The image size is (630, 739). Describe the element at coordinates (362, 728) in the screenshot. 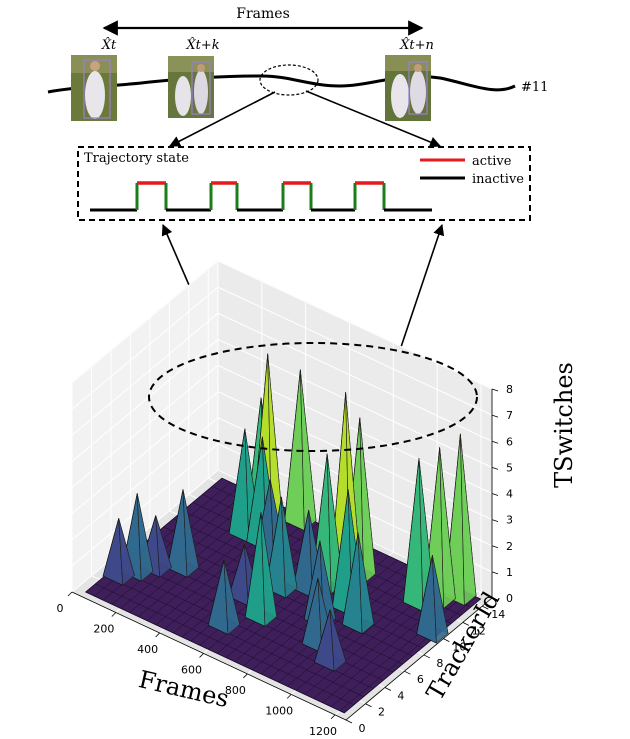

I see `y-tick-label: 0` at that location.